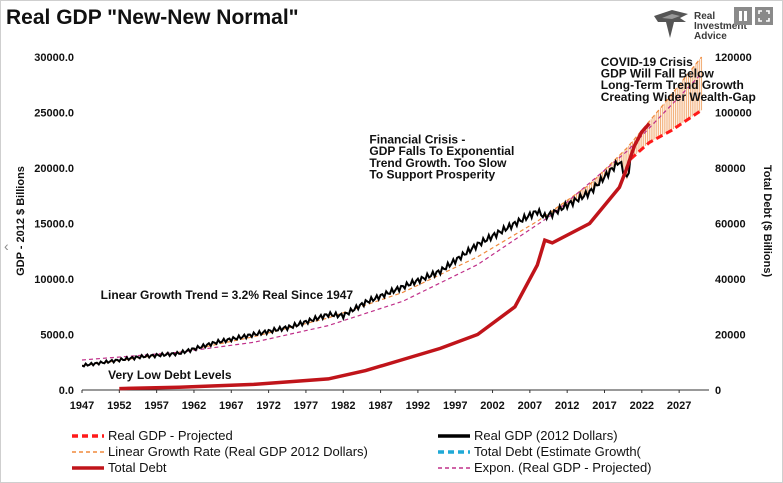 The height and width of the screenshot is (483, 783). I want to click on y-tick-label: 10000.0, so click(54, 280).